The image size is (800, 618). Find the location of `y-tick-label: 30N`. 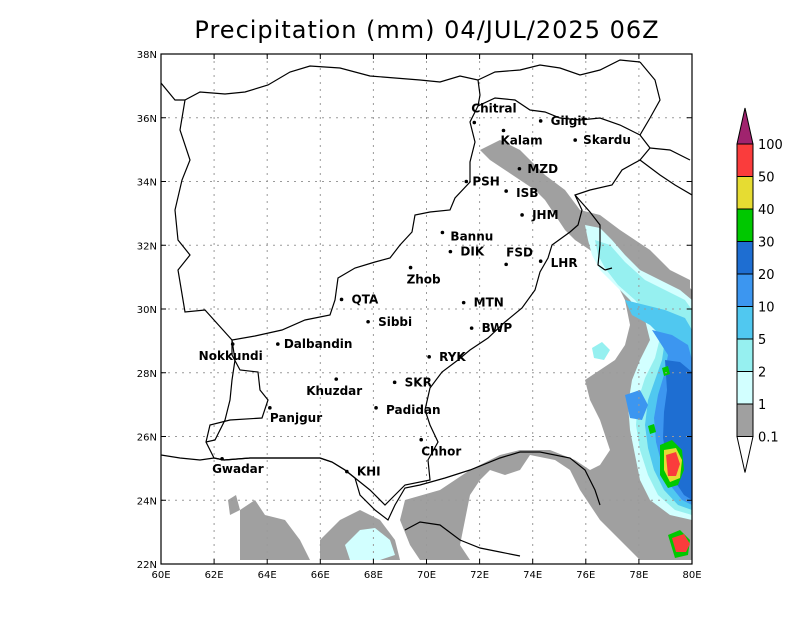

y-tick-label: 30N is located at coordinates (147, 310).